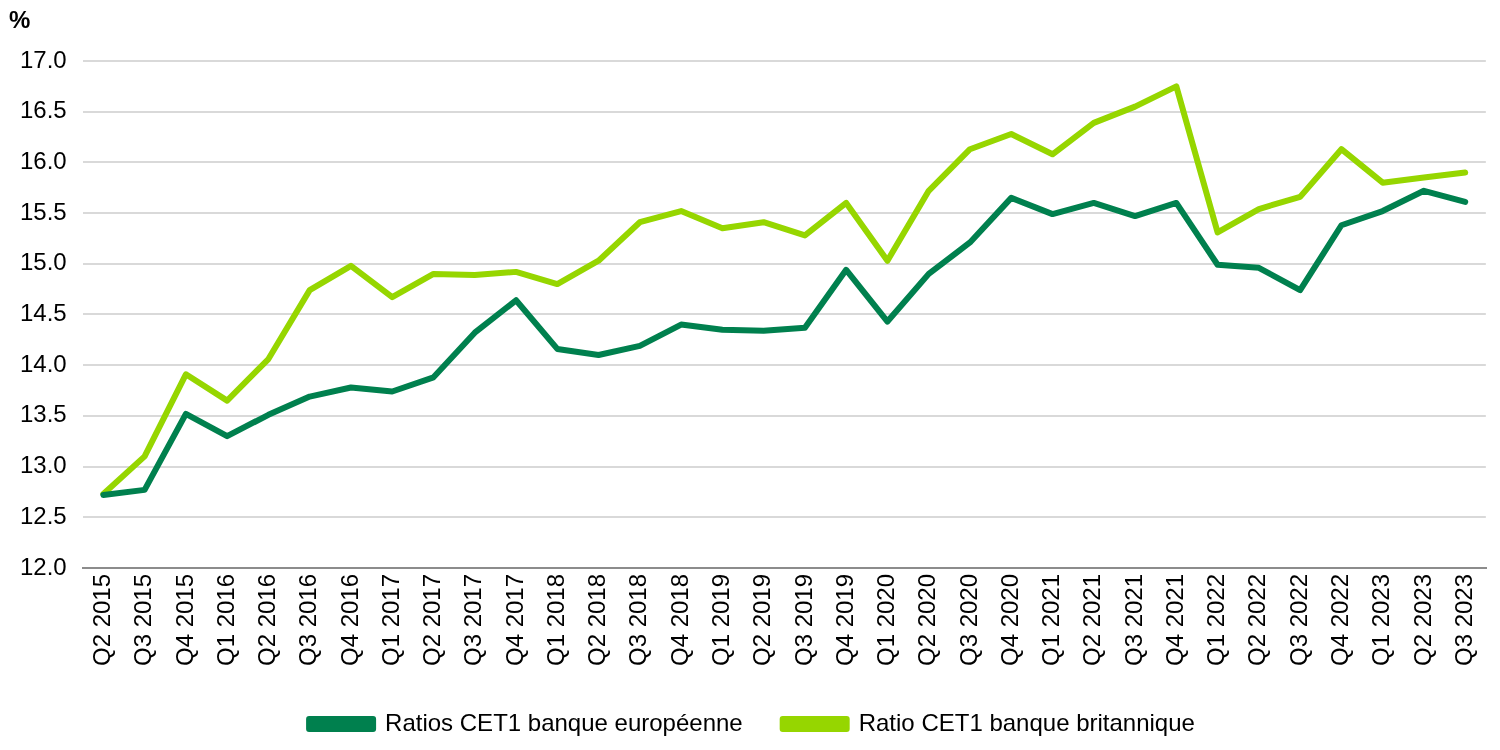  What do you see at coordinates (844, 619) in the screenshot?
I see `x-tick-label: Q4 2019` at bounding box center [844, 619].